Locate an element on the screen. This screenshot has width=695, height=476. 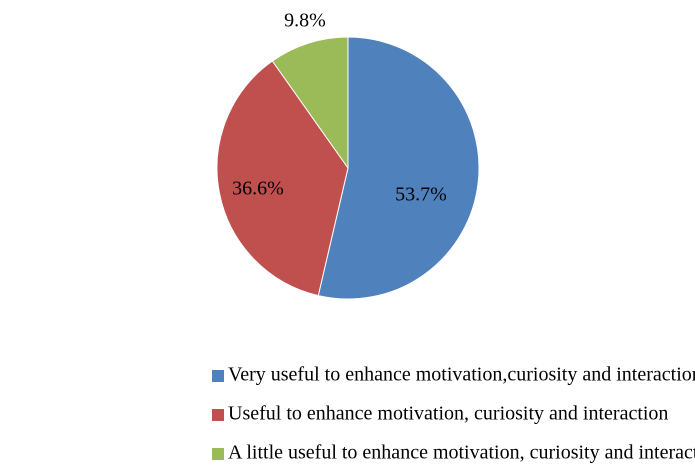
data-label: 9.8% is located at coordinates (305, 21).